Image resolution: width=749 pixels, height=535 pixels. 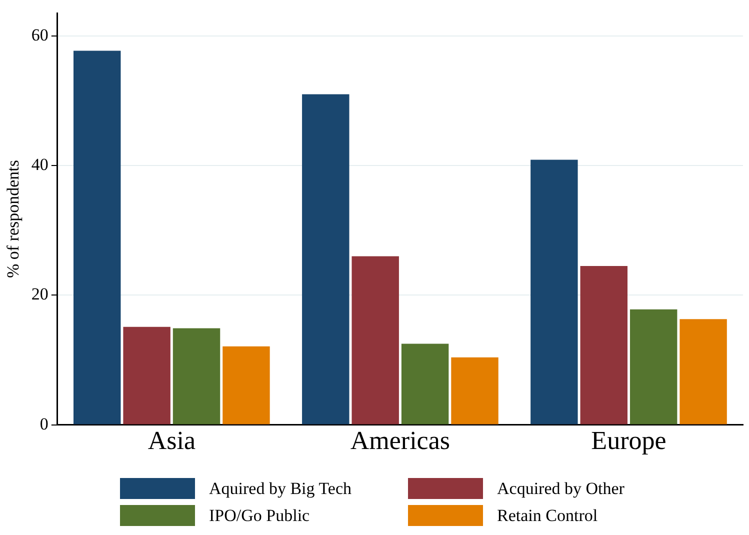 I want to click on legend-label: IPO/Go Public, so click(x=259, y=516).